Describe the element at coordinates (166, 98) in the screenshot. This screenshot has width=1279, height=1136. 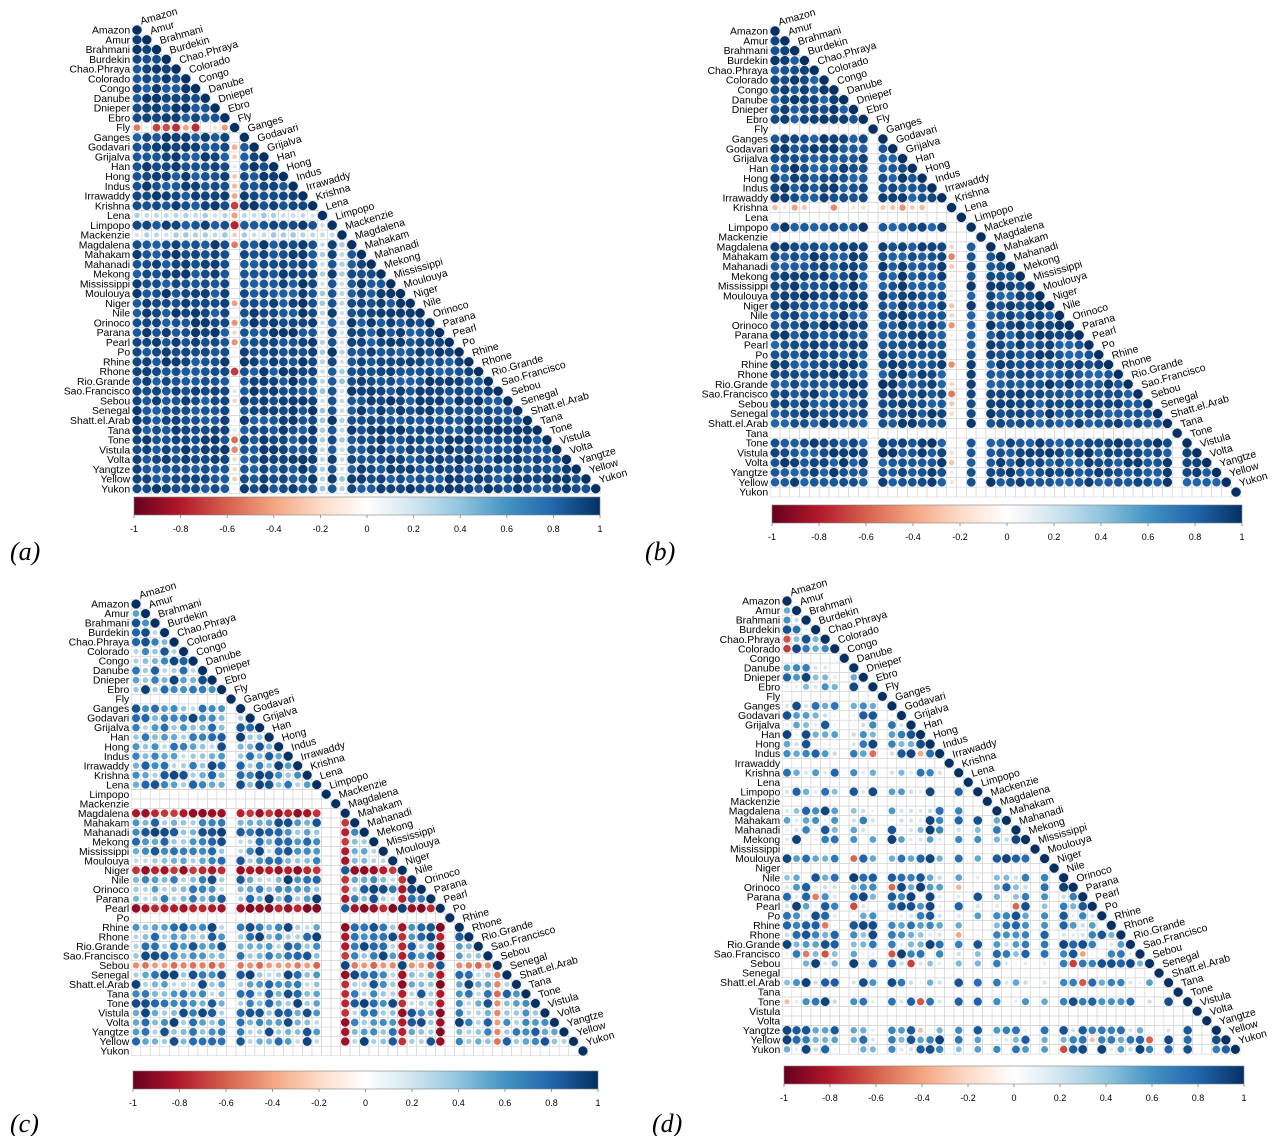
I see `corr-circle-Danube-Burdekin` at that location.